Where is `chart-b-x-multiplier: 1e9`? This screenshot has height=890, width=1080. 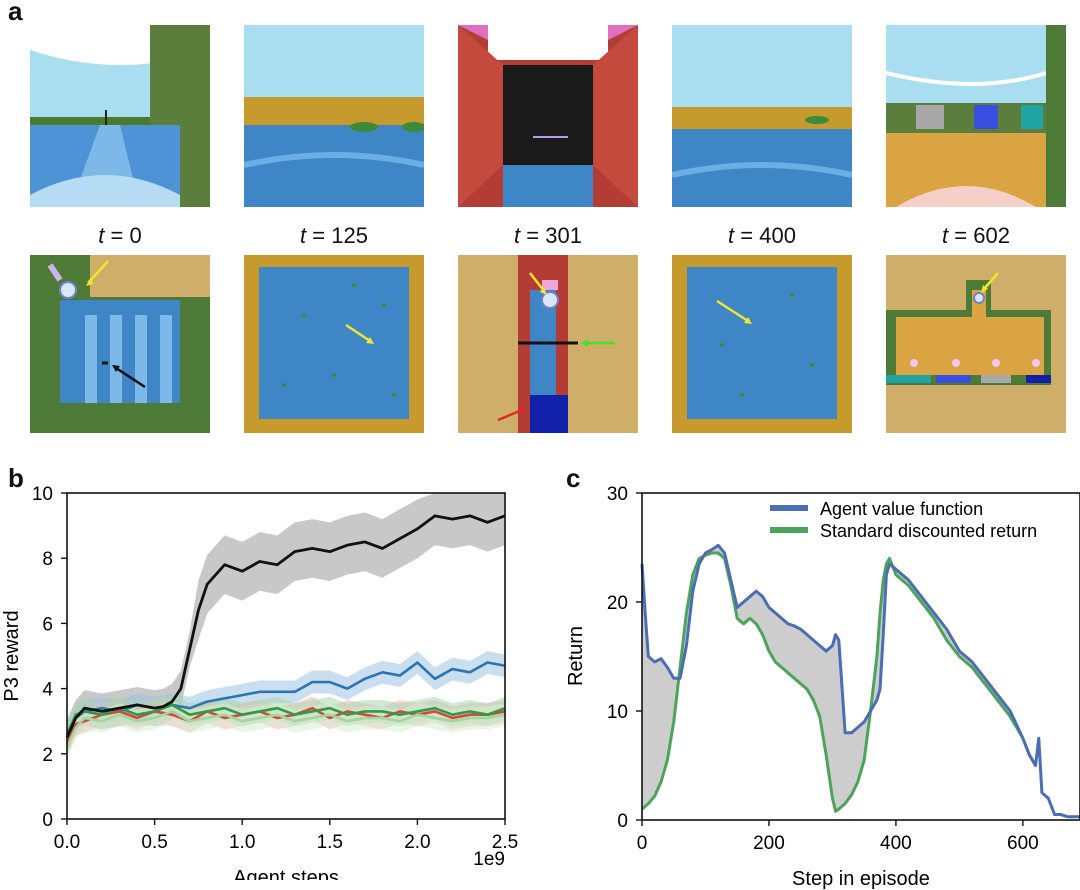 chart-b-x-multiplier: 1e9 is located at coordinates (489, 859).